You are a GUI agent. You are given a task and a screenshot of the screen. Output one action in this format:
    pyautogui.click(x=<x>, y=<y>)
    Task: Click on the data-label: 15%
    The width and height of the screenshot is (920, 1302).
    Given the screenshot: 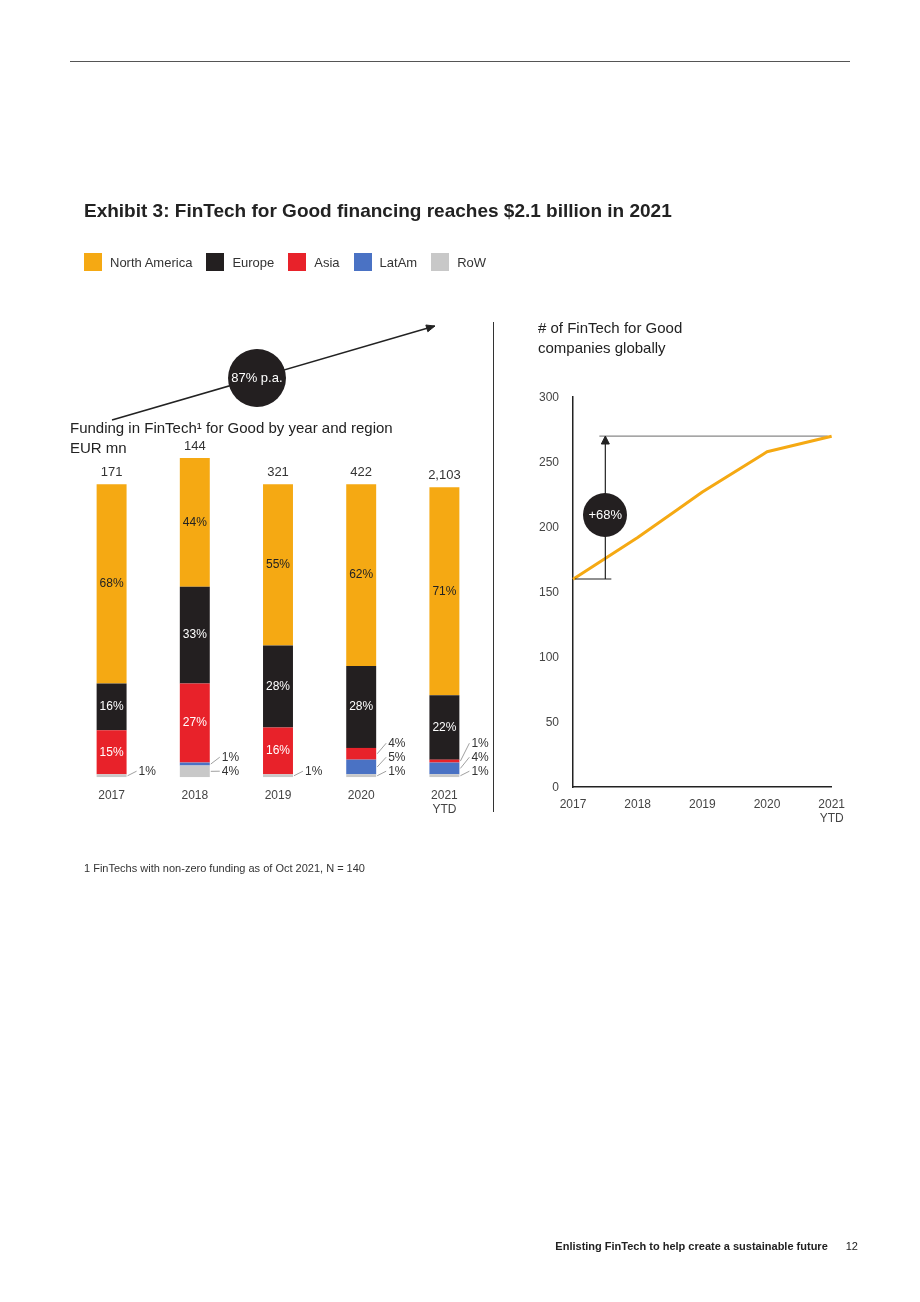 What is the action you would take?
    pyautogui.click(x=111, y=751)
    